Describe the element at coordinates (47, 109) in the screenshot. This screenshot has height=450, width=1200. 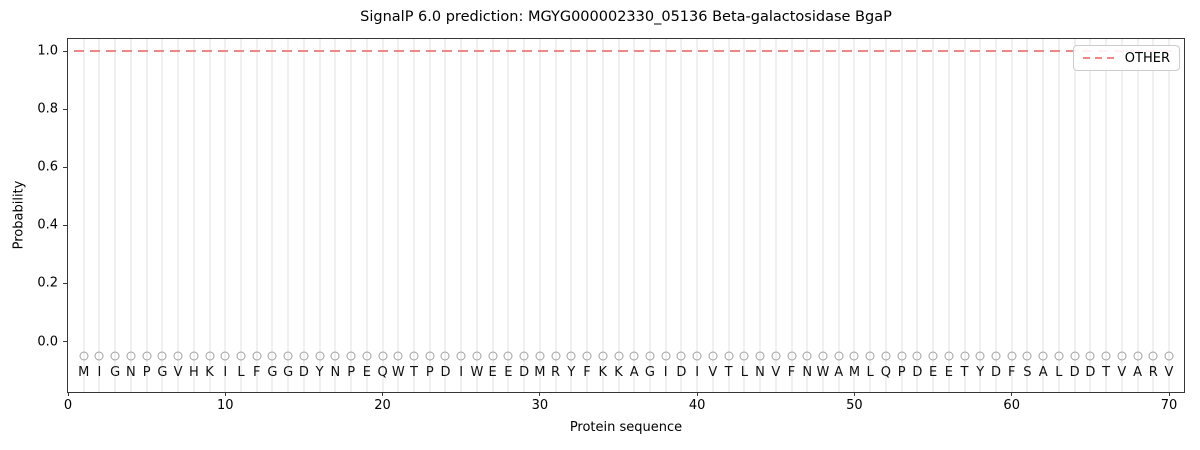
I see `y-tick-label: 0.8` at that location.